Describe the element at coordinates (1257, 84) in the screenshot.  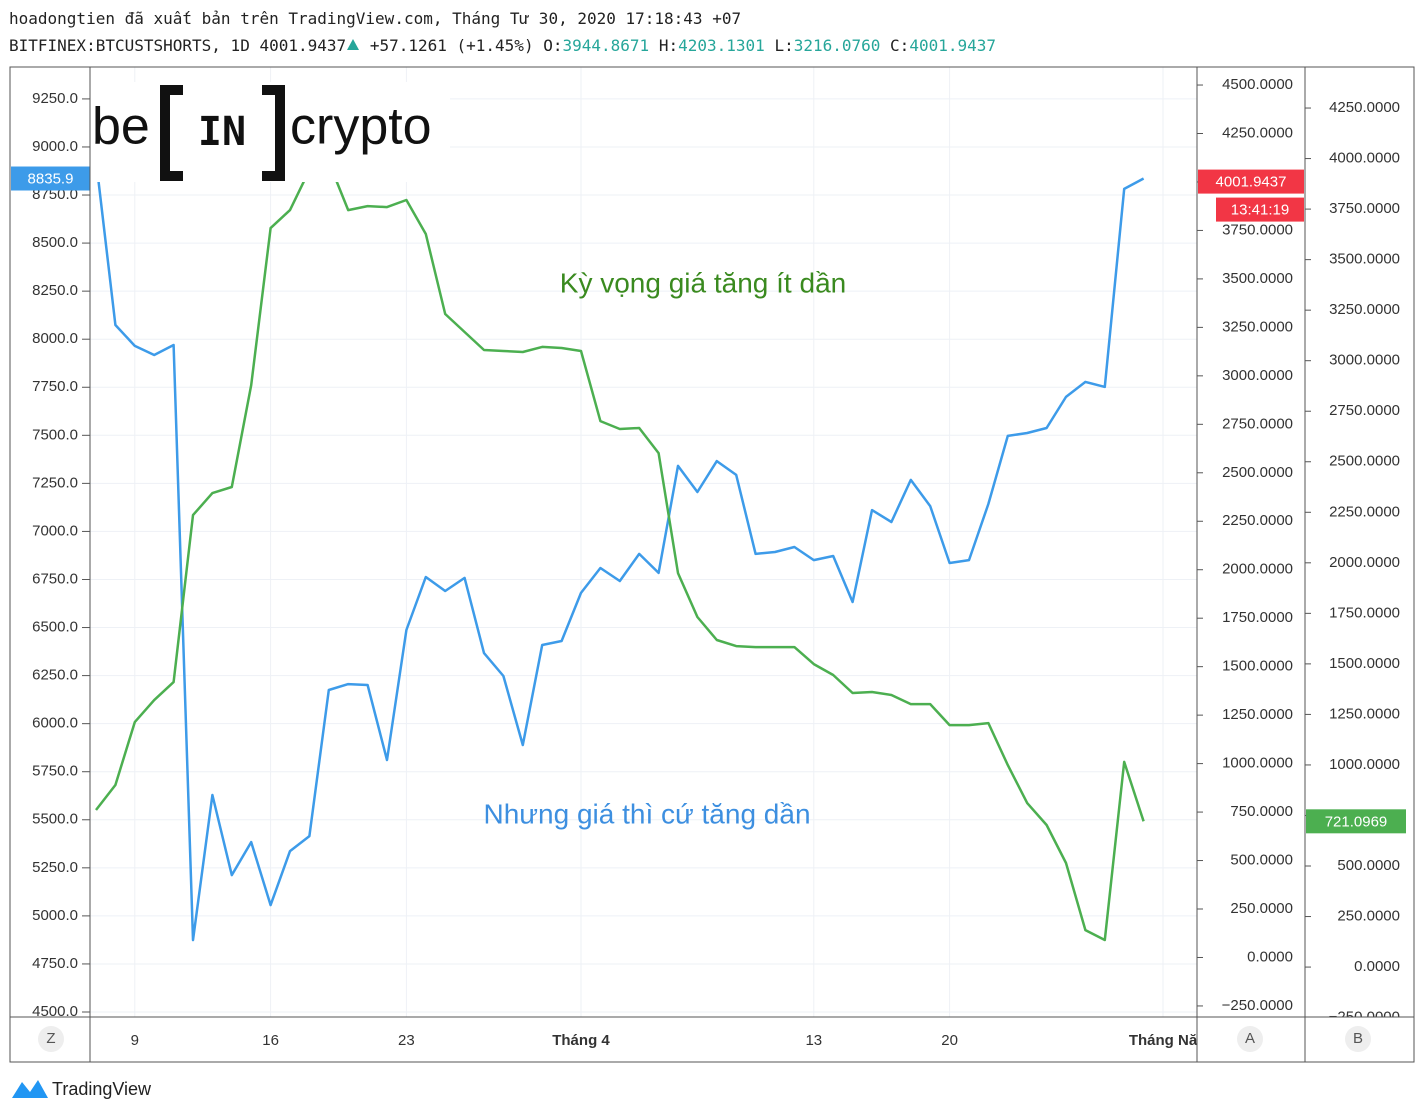
I see `y-tick-label: 4500.0000` at that location.